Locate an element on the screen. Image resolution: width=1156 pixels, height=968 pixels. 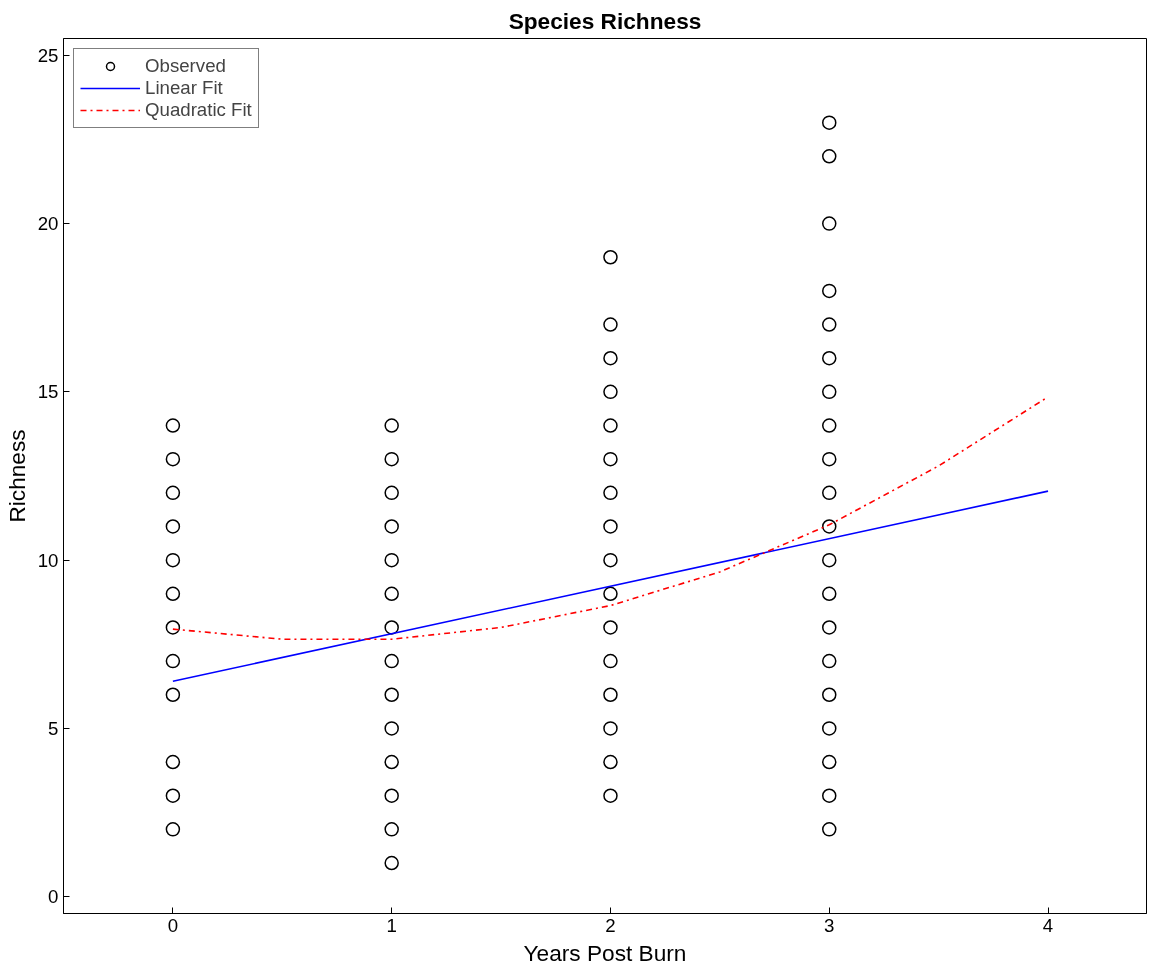
x-tick-label: 1 is located at coordinates (391, 925).